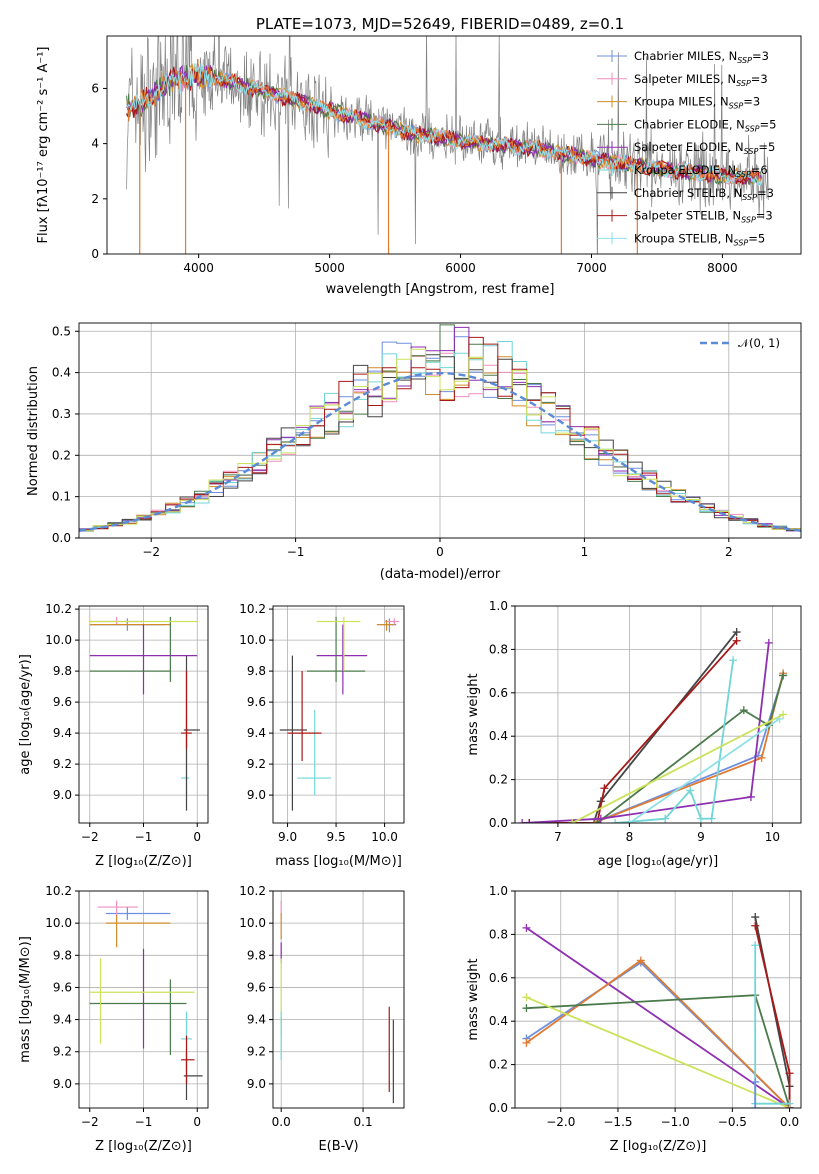  Describe the element at coordinates (705, 125) in the screenshot. I see `legend-label: Chabrier ELODIE, NSSP=5` at that location.